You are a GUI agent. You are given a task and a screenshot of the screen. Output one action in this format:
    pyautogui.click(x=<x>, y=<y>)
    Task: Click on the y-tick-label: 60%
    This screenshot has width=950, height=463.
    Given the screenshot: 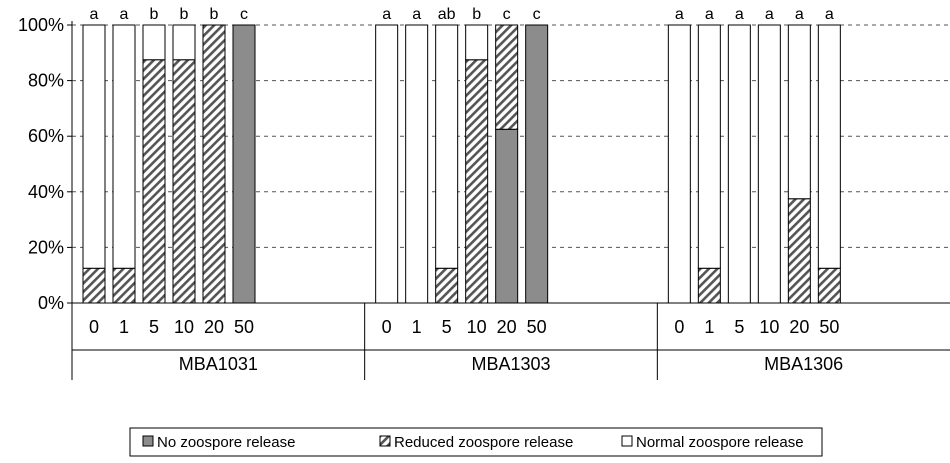 What is the action you would take?
    pyautogui.click(x=46, y=136)
    